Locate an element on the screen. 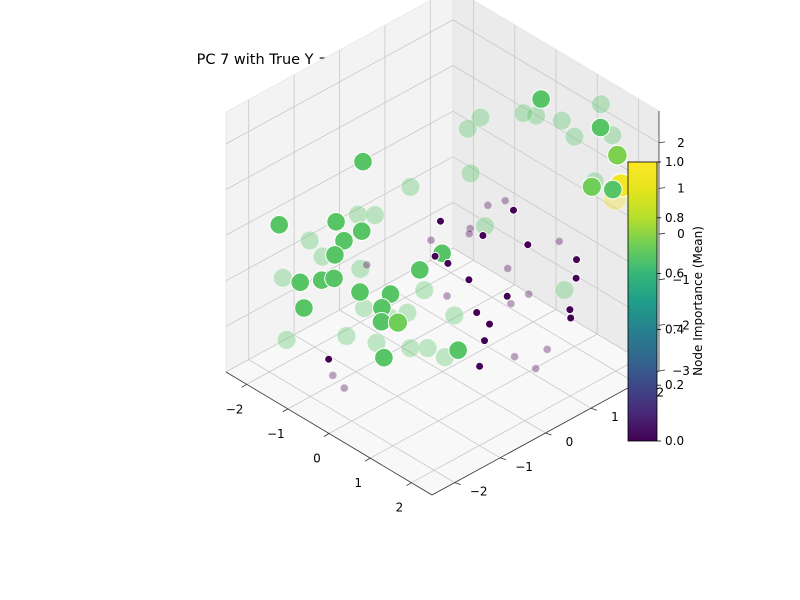 The image size is (800, 600). colorbar-tick-label: 0.6 is located at coordinates (674, 274).